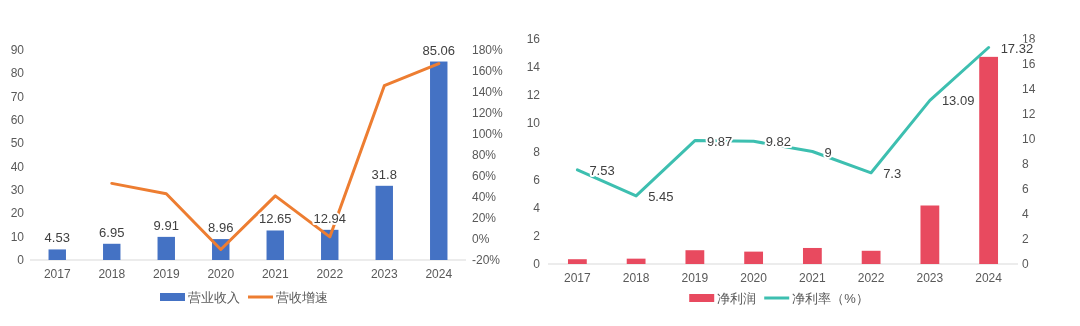  Describe the element at coordinates (602, 170) in the screenshot. I see `data-label: 7.53` at that location.